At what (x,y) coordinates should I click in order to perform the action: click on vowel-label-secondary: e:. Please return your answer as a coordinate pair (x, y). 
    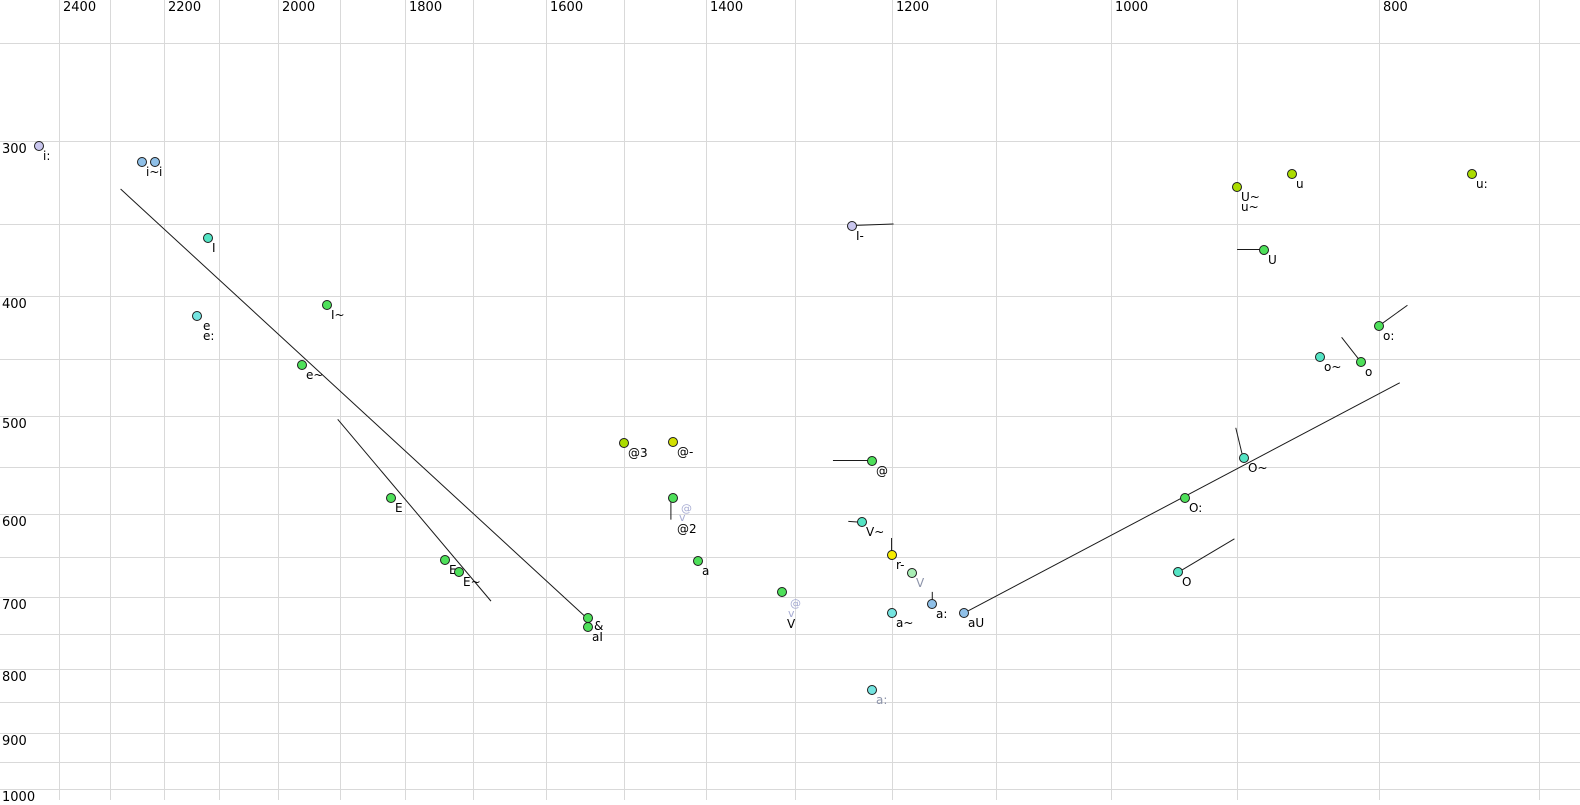
    Looking at the image, I should click on (209, 336).